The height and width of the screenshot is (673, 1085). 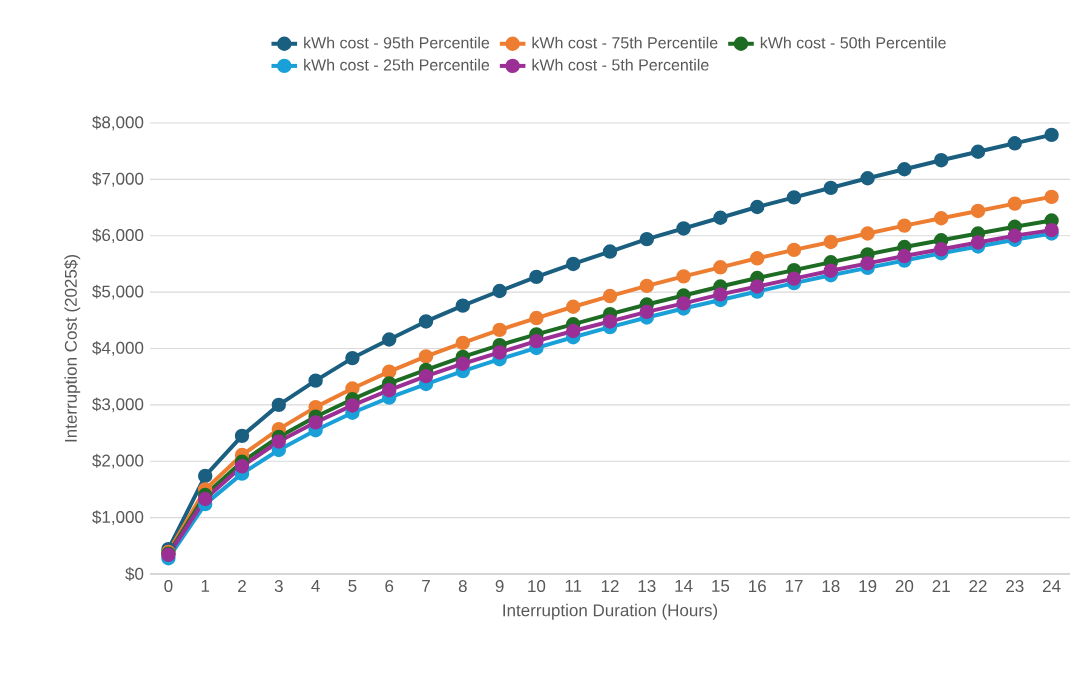 What do you see at coordinates (118, 461) in the screenshot?
I see `y-tick-label: $2,000` at bounding box center [118, 461].